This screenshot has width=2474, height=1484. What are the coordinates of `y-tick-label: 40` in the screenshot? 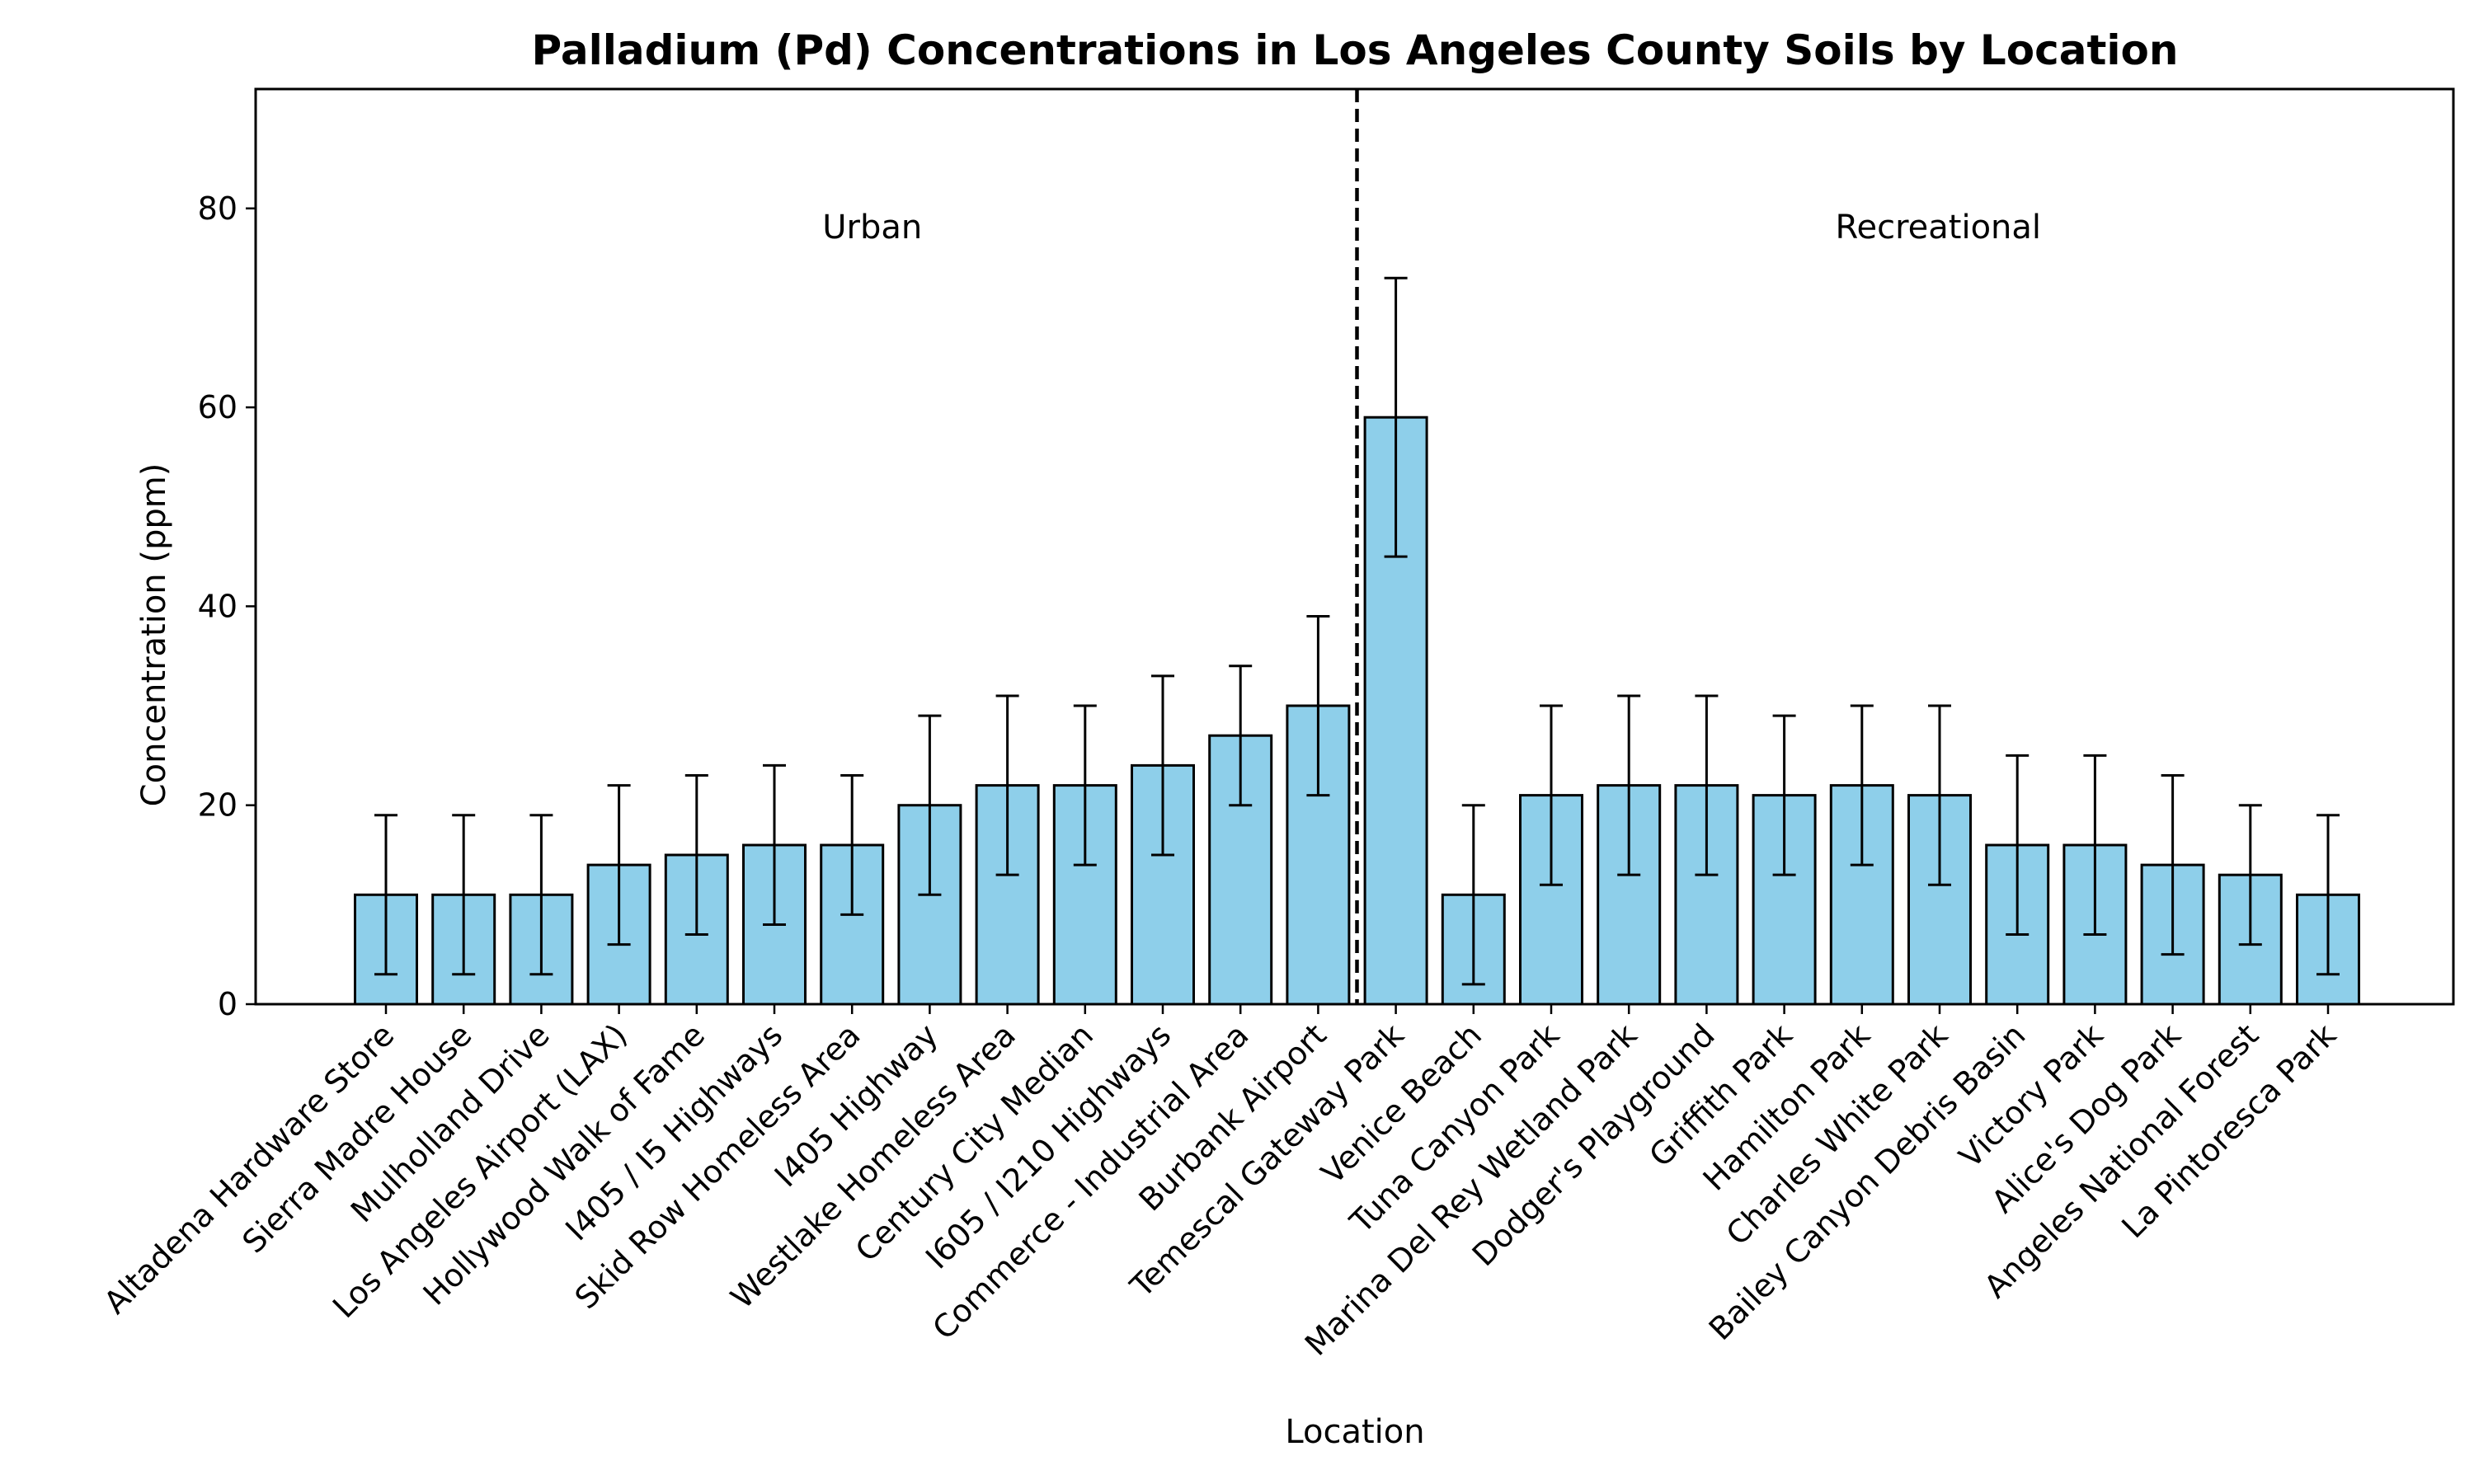 It's located at (218, 606).